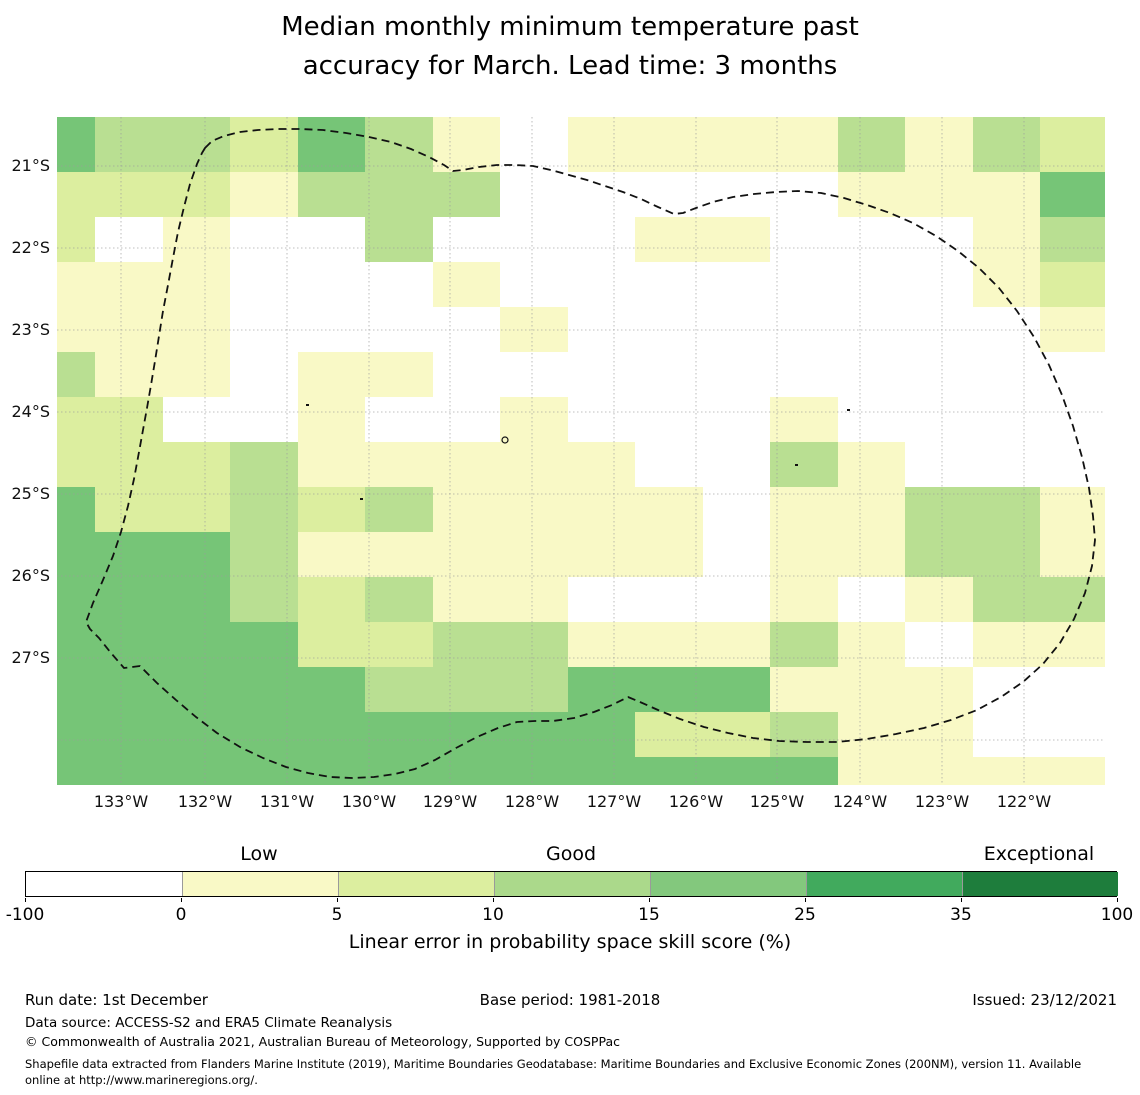 The width and height of the screenshot is (1140, 1095). What do you see at coordinates (25, 915) in the screenshot?
I see `colorbar-tick-label: -100` at bounding box center [25, 915].